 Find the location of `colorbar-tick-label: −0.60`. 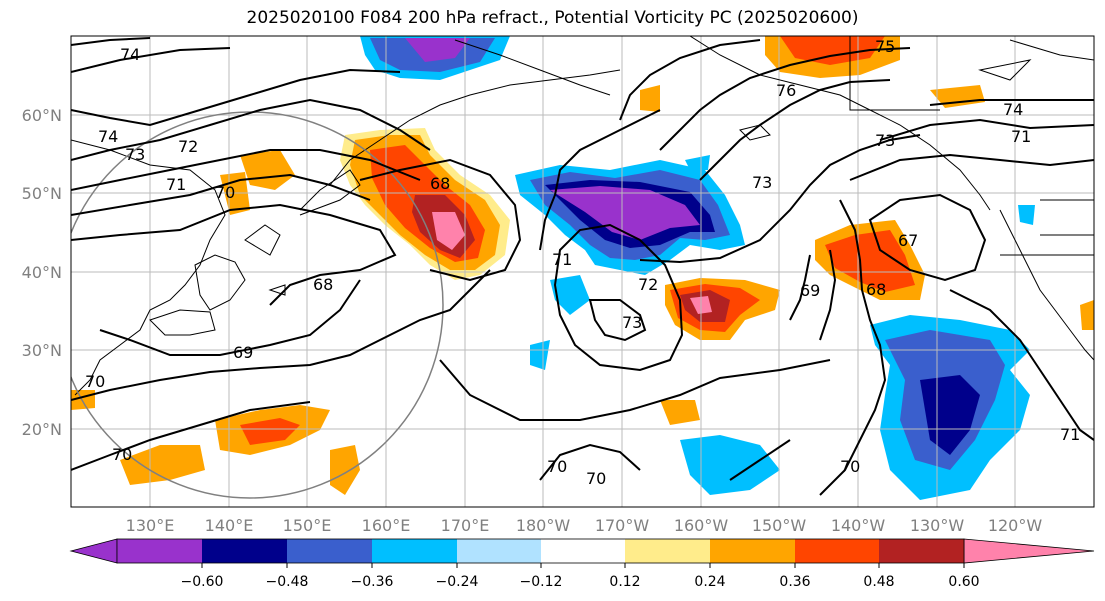

colorbar-tick-label: −0.60 is located at coordinates (202, 582).